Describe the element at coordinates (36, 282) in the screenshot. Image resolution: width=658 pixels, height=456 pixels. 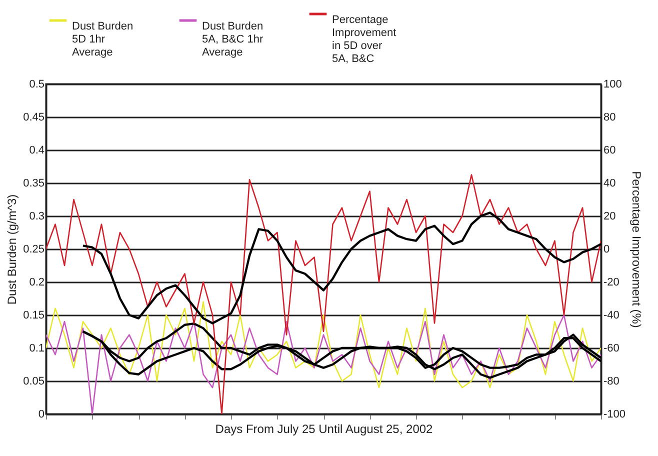
I see `y-tick-label: 0.2` at that location.